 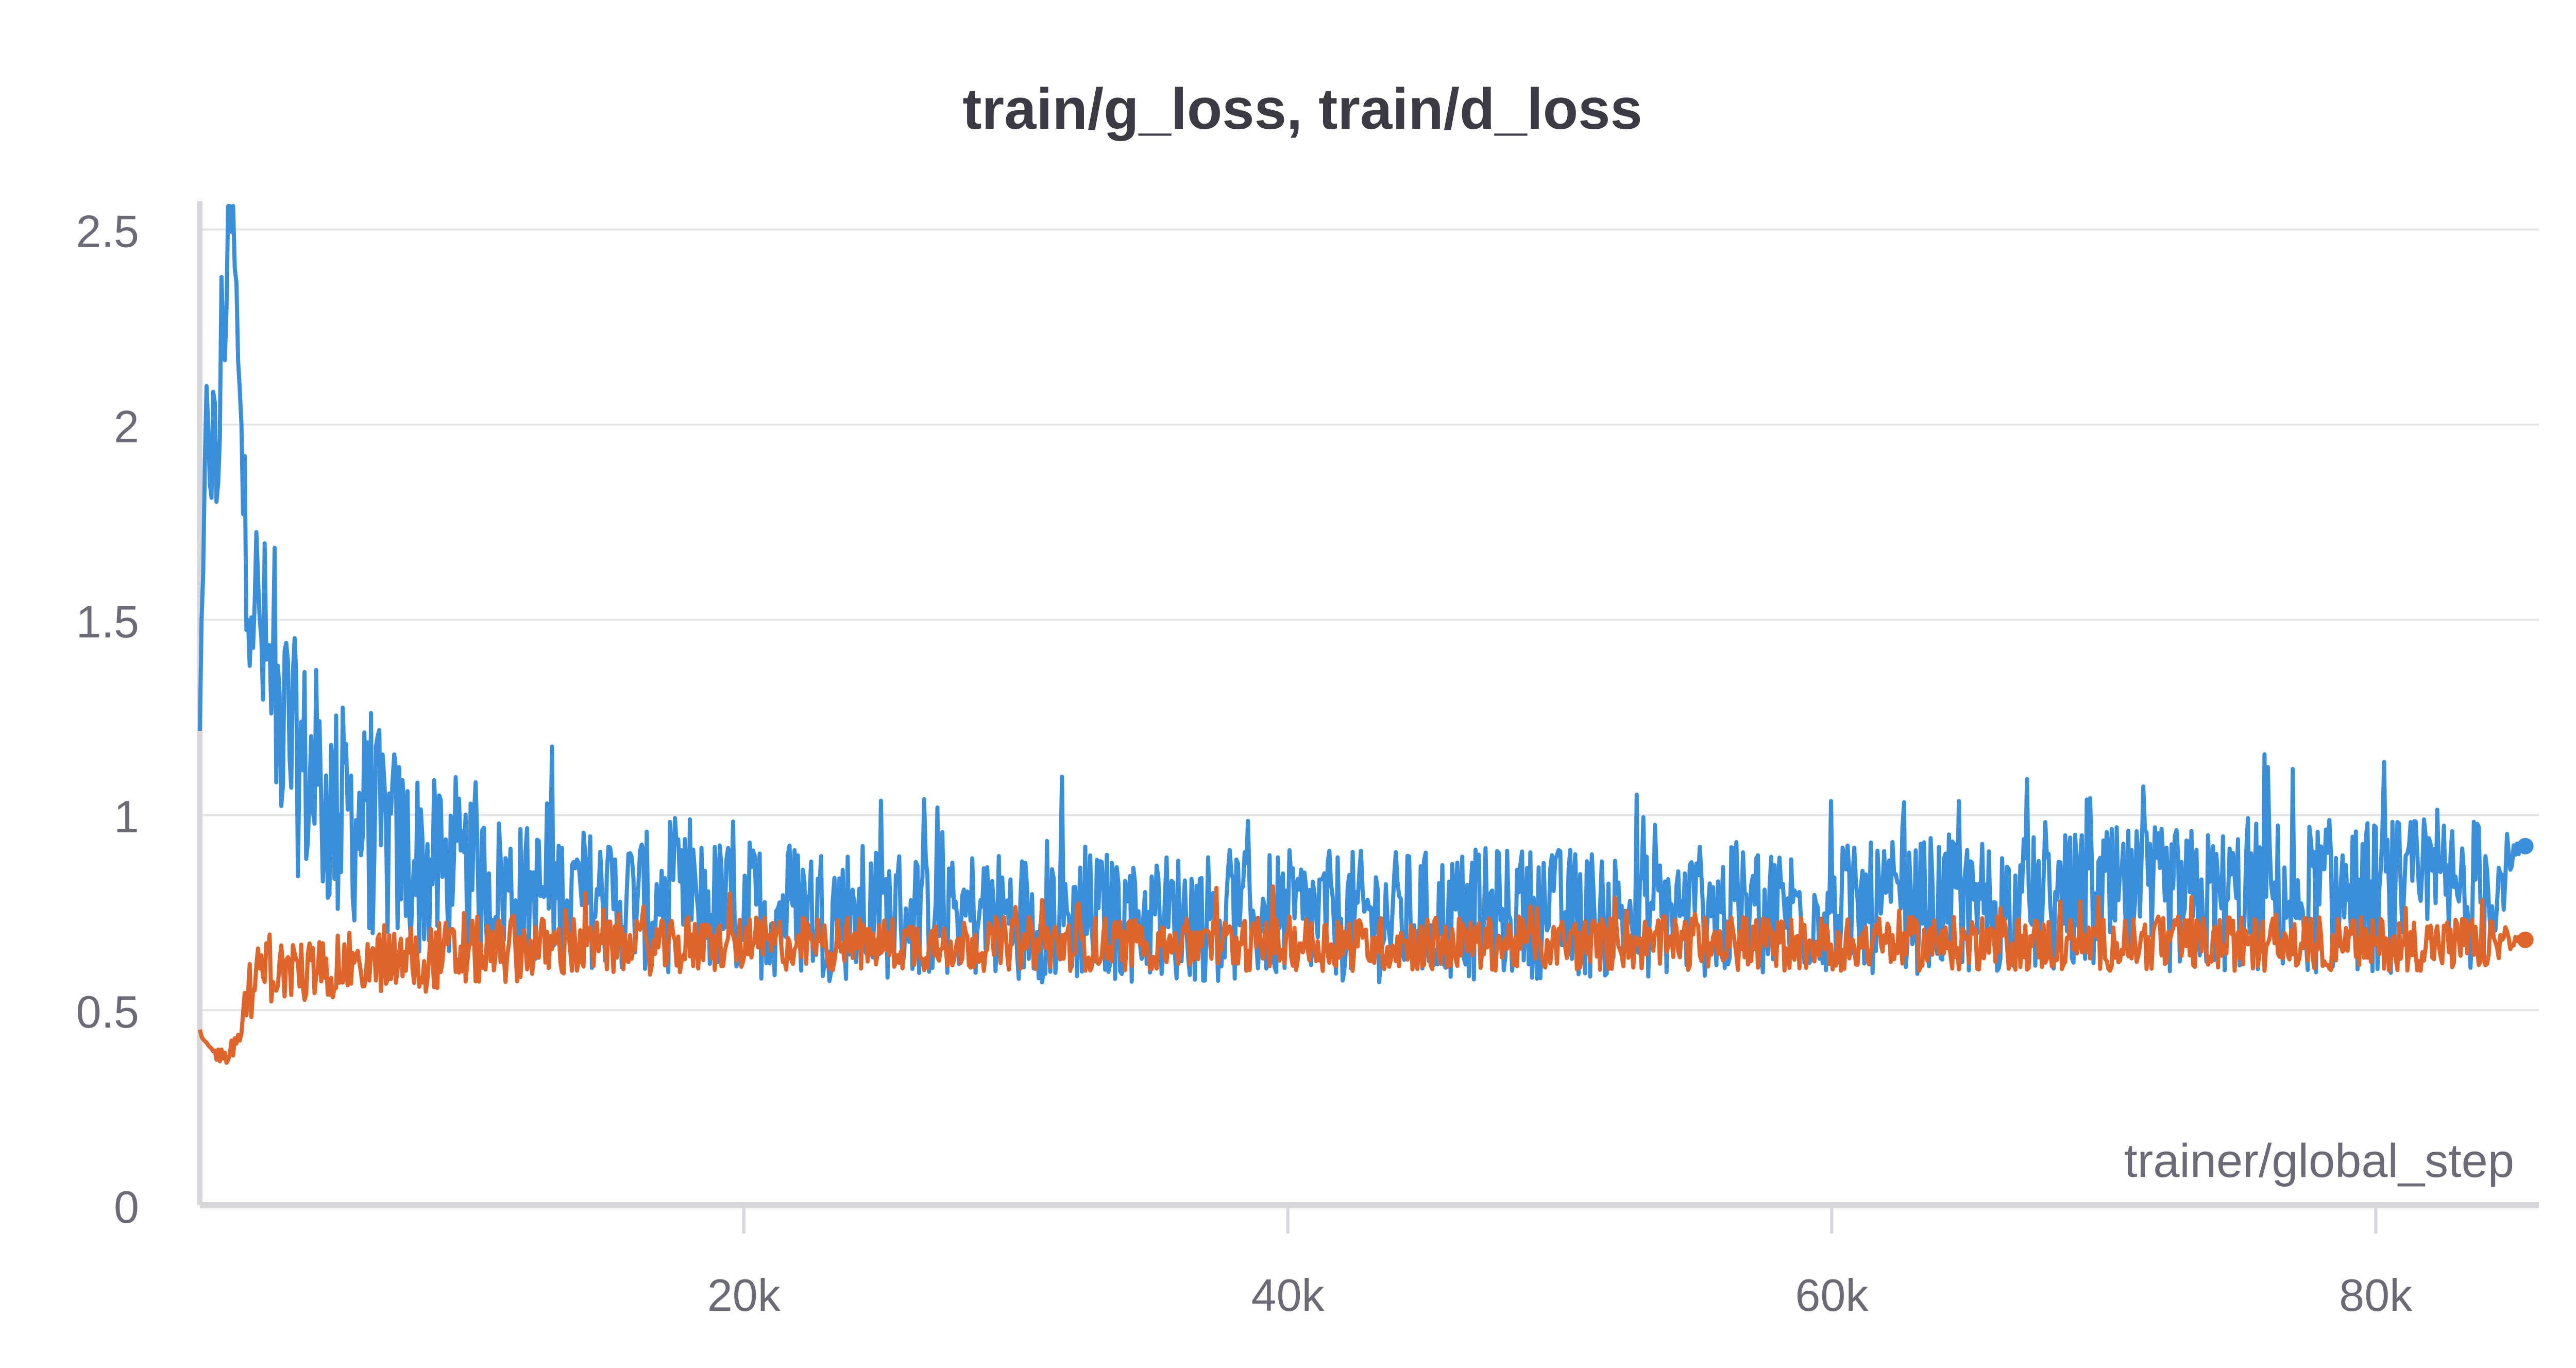 What do you see at coordinates (2526, 845) in the screenshot?
I see `series-endpoint-g_loss` at bounding box center [2526, 845].